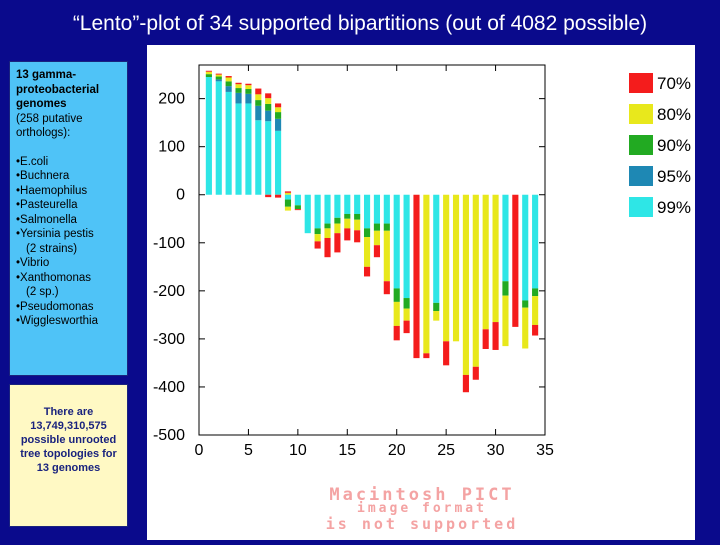 The height and width of the screenshot is (545, 720). What do you see at coordinates (32, 161) in the screenshot?
I see `genome-list-item: •E.coli` at bounding box center [32, 161].